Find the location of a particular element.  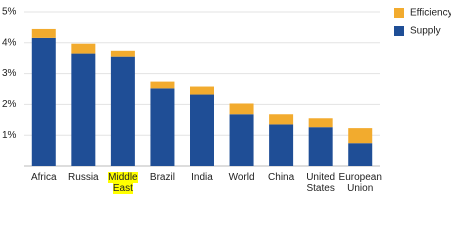

y-tick-label: 3% is located at coordinates (9, 73).